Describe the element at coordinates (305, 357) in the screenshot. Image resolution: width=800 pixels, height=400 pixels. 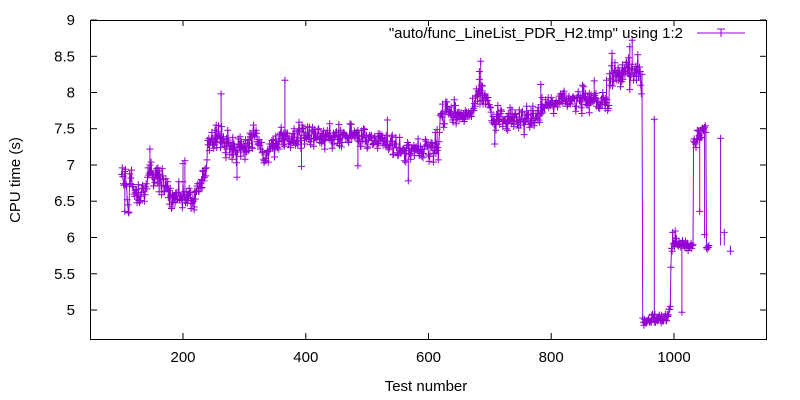
I see `x-tick-label: 400` at that location.